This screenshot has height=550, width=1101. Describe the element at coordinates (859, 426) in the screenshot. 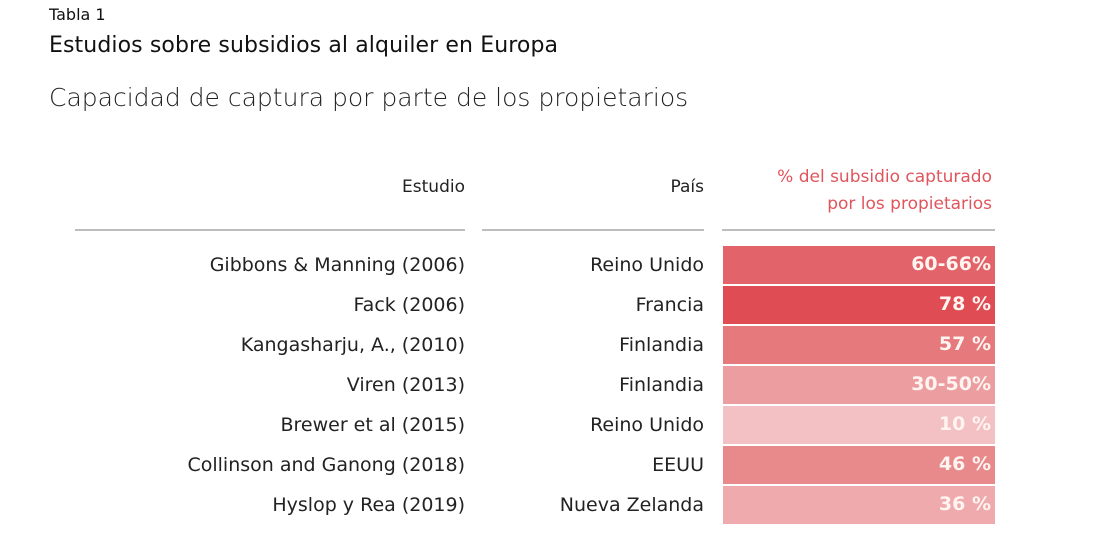

I see `cell-pct: 10 %` at that location.